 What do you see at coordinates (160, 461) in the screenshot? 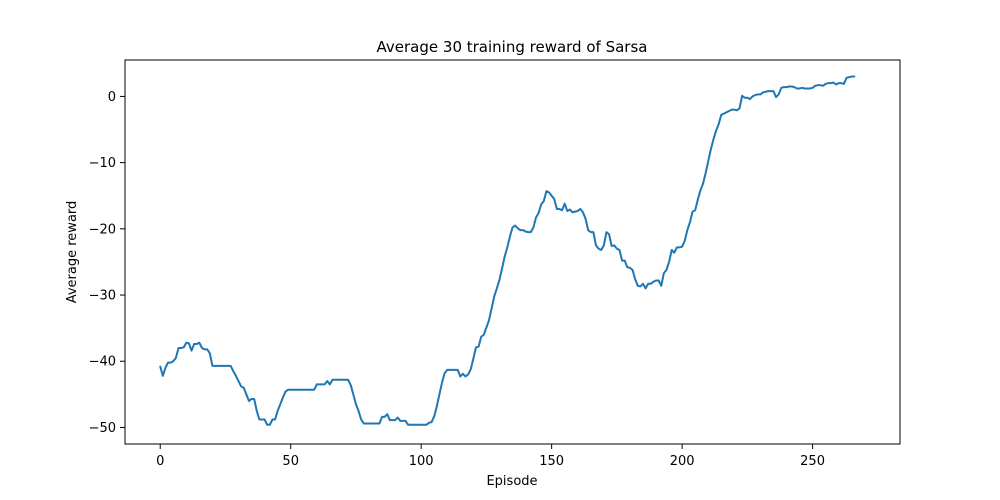
I see `x-tick-label: 0` at bounding box center [160, 461].